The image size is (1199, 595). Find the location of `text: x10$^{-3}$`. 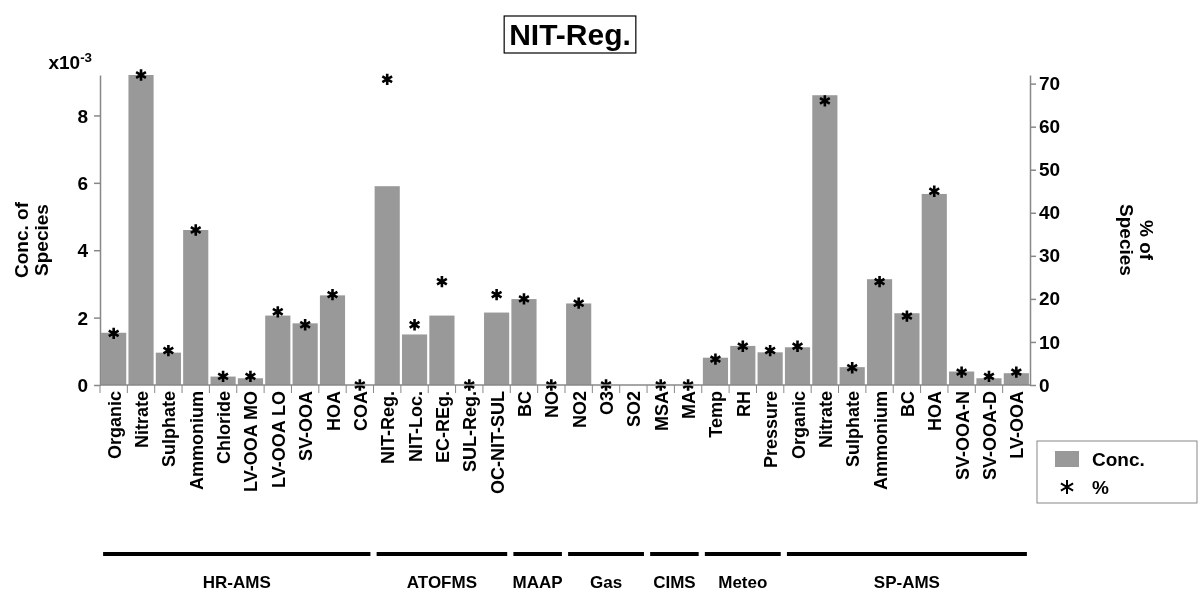

text: x10$^{-3}$ is located at coordinates (70, 61).